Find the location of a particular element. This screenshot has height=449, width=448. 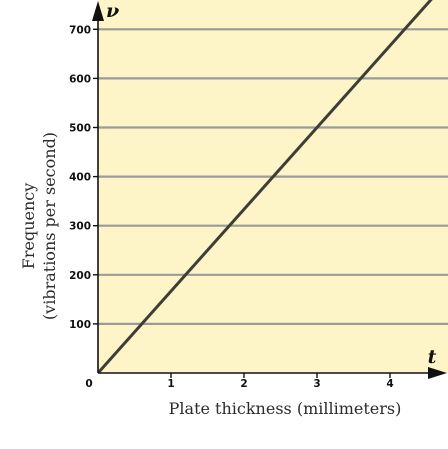

y-tick-label: 500 is located at coordinates (80, 129).